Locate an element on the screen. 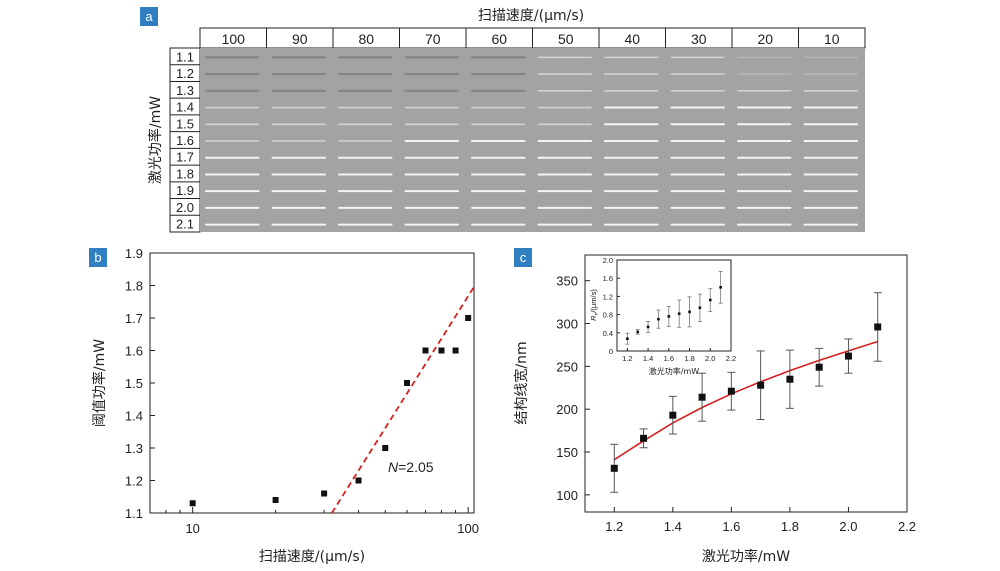 This screenshot has width=1000, height=571. power-label: 1.4 is located at coordinates (185, 107).